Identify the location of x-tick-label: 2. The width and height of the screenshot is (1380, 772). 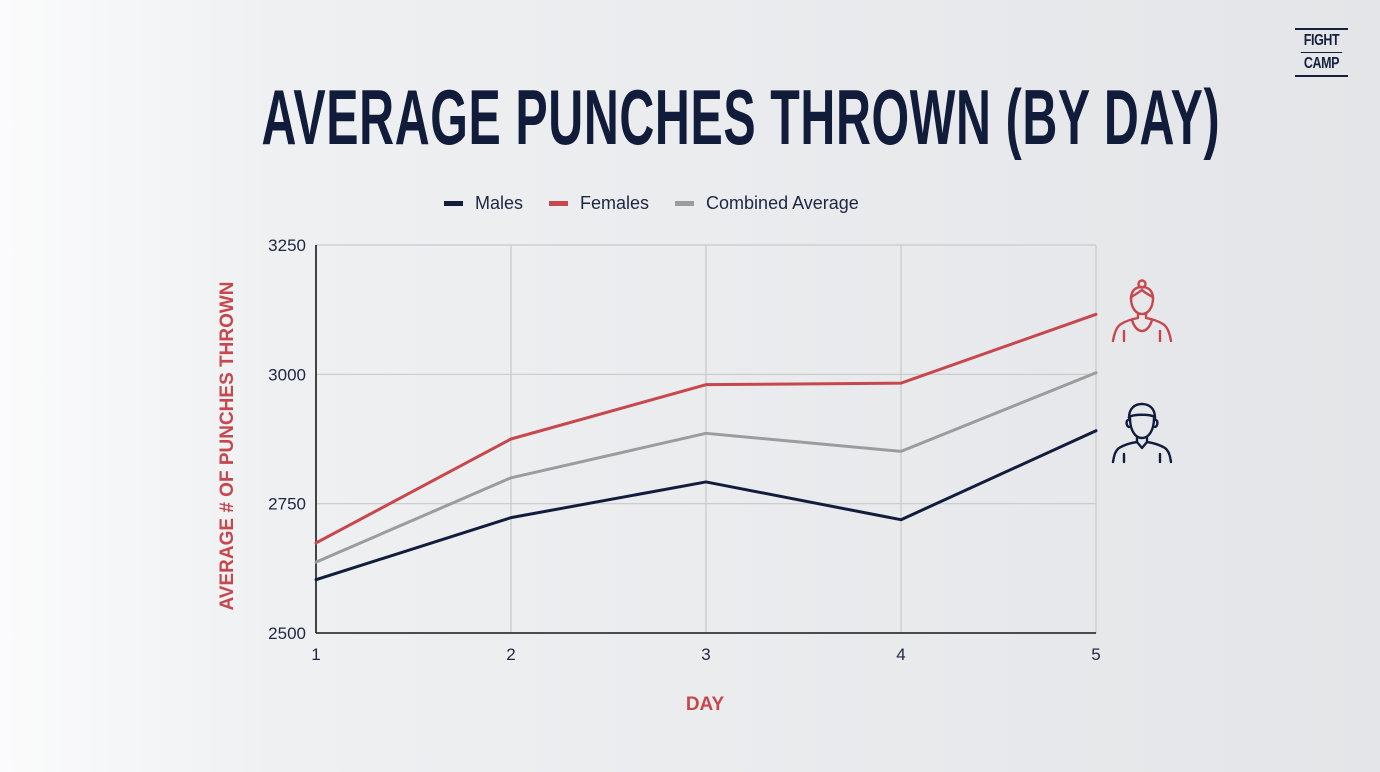
(510, 654).